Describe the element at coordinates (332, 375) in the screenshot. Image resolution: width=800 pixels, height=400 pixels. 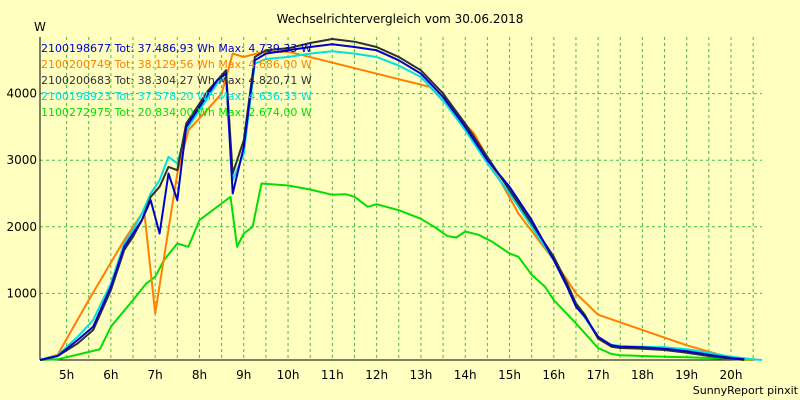
I see `x-tick-label: 11h` at that location.